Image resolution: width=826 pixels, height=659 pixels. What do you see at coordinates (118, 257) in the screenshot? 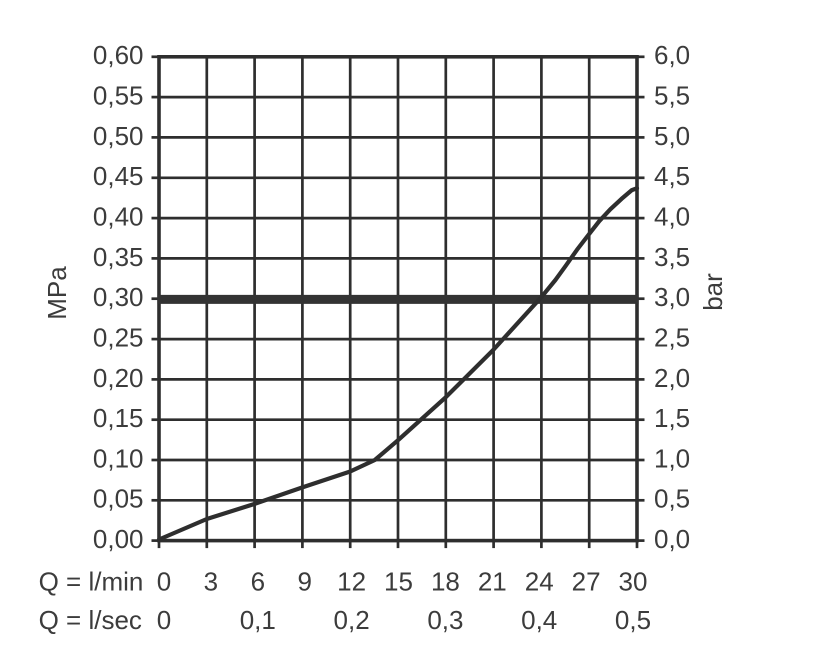
I see `svg-text: 0,35` at bounding box center [118, 257].